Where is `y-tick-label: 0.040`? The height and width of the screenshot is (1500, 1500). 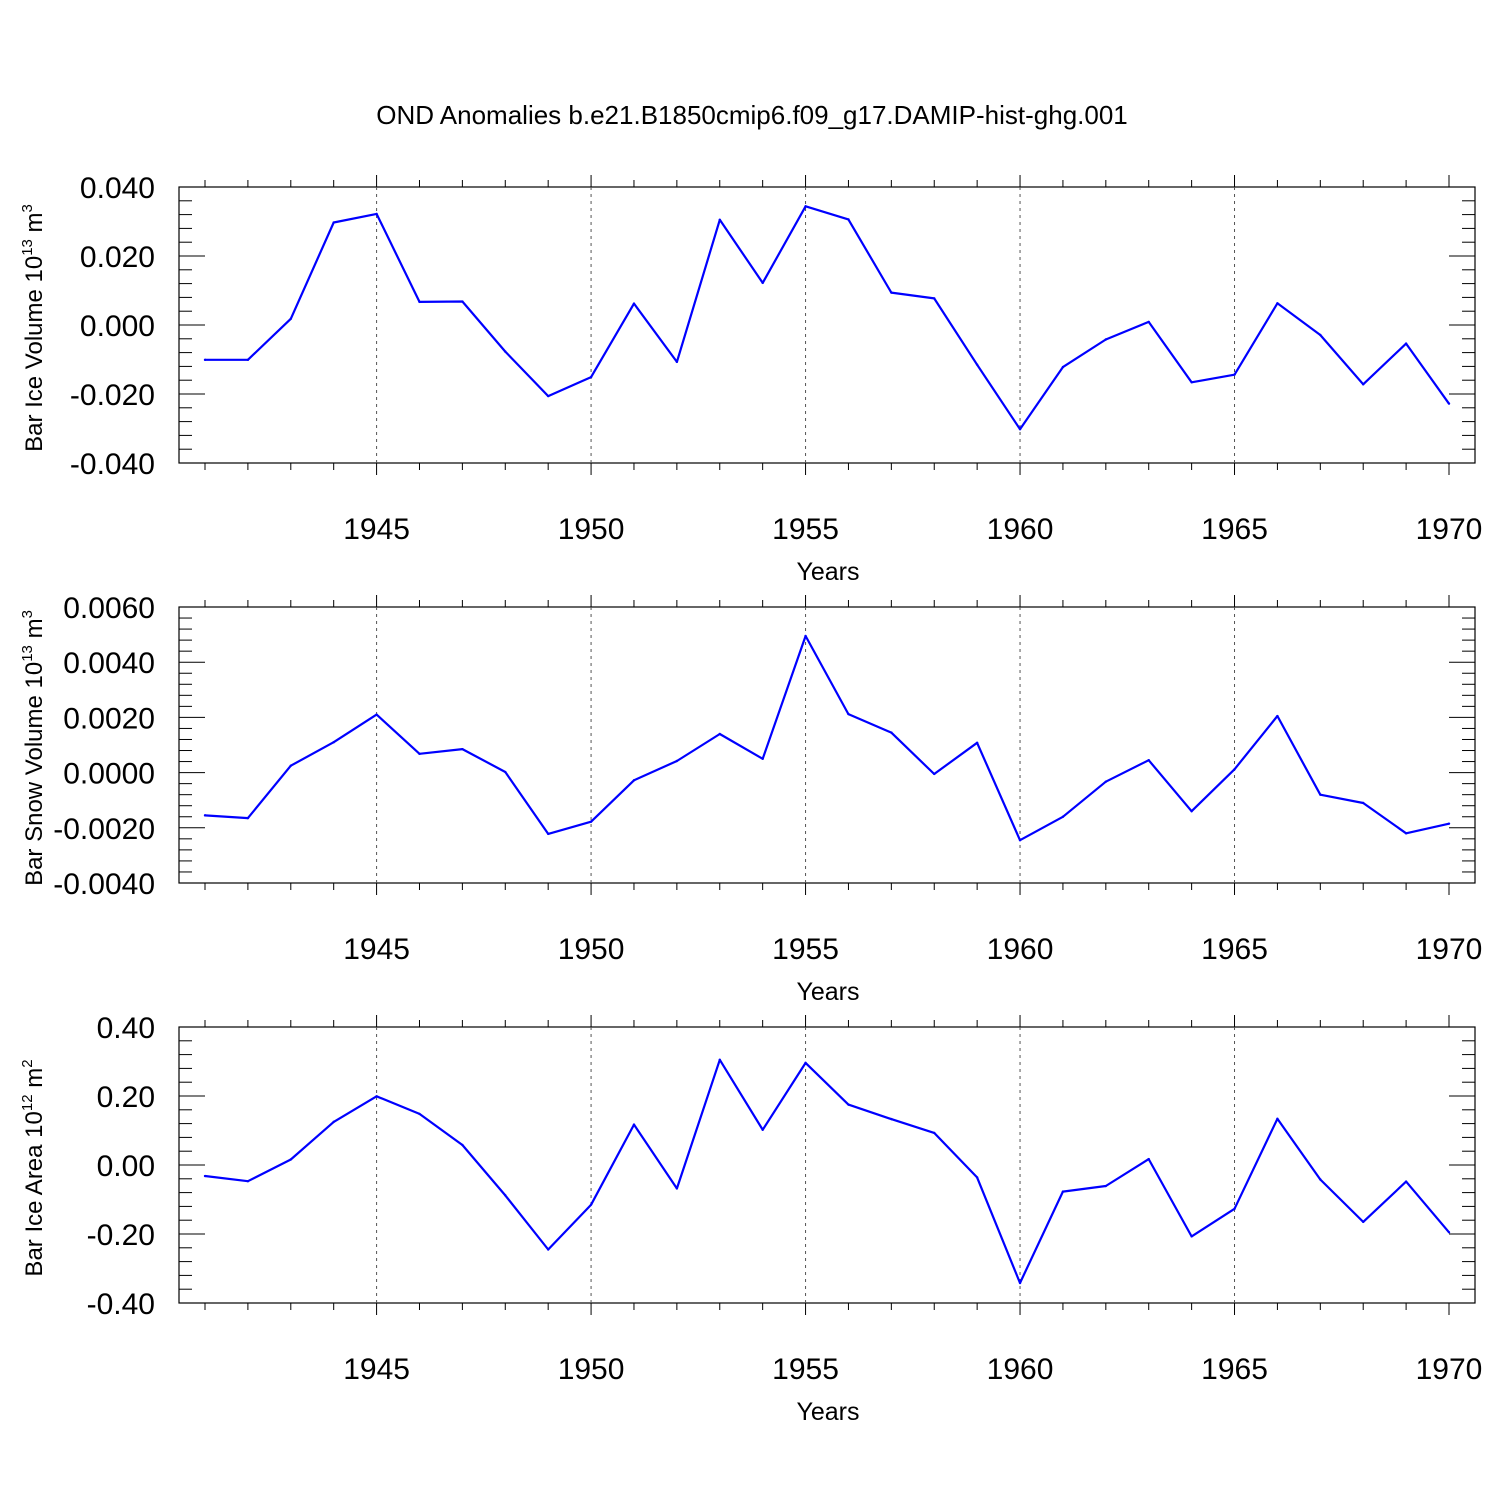 y-tick-label: 0.040 is located at coordinates (117, 188).